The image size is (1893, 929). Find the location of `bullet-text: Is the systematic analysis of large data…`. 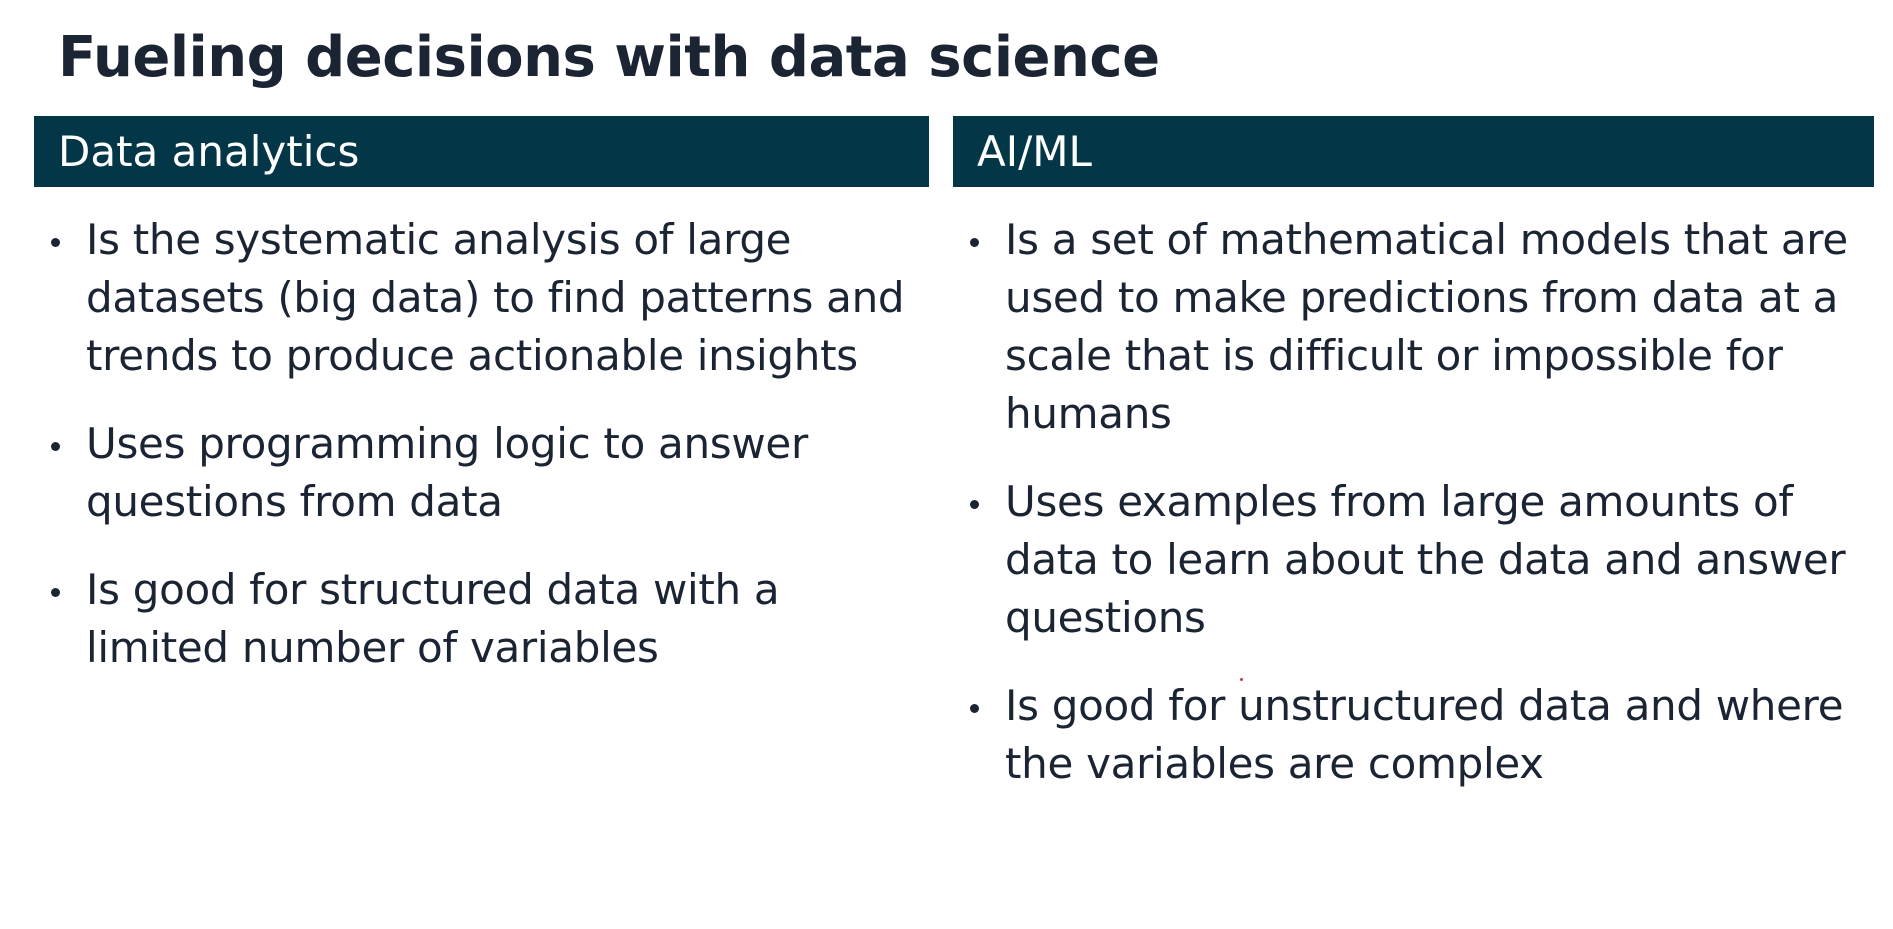

bullet-text: Is the systematic analysis of large data… is located at coordinates (495, 297).